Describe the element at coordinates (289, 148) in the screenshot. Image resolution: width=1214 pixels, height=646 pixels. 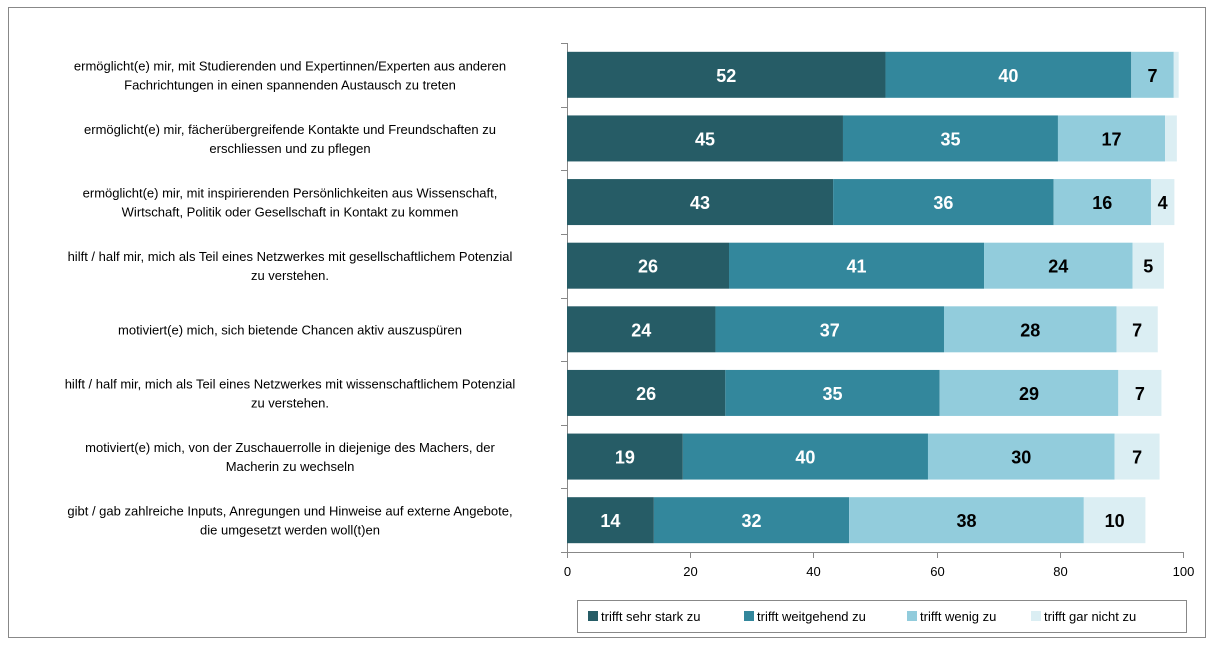
I see `category-label-line: erschliessen und zu pflegen` at that location.